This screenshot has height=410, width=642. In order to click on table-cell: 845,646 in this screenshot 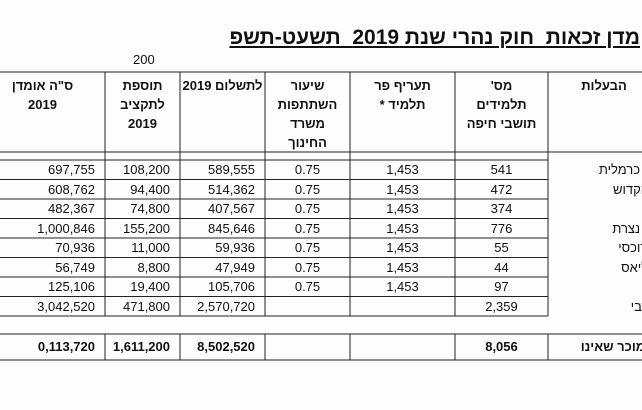, I will do `click(231, 228)`.